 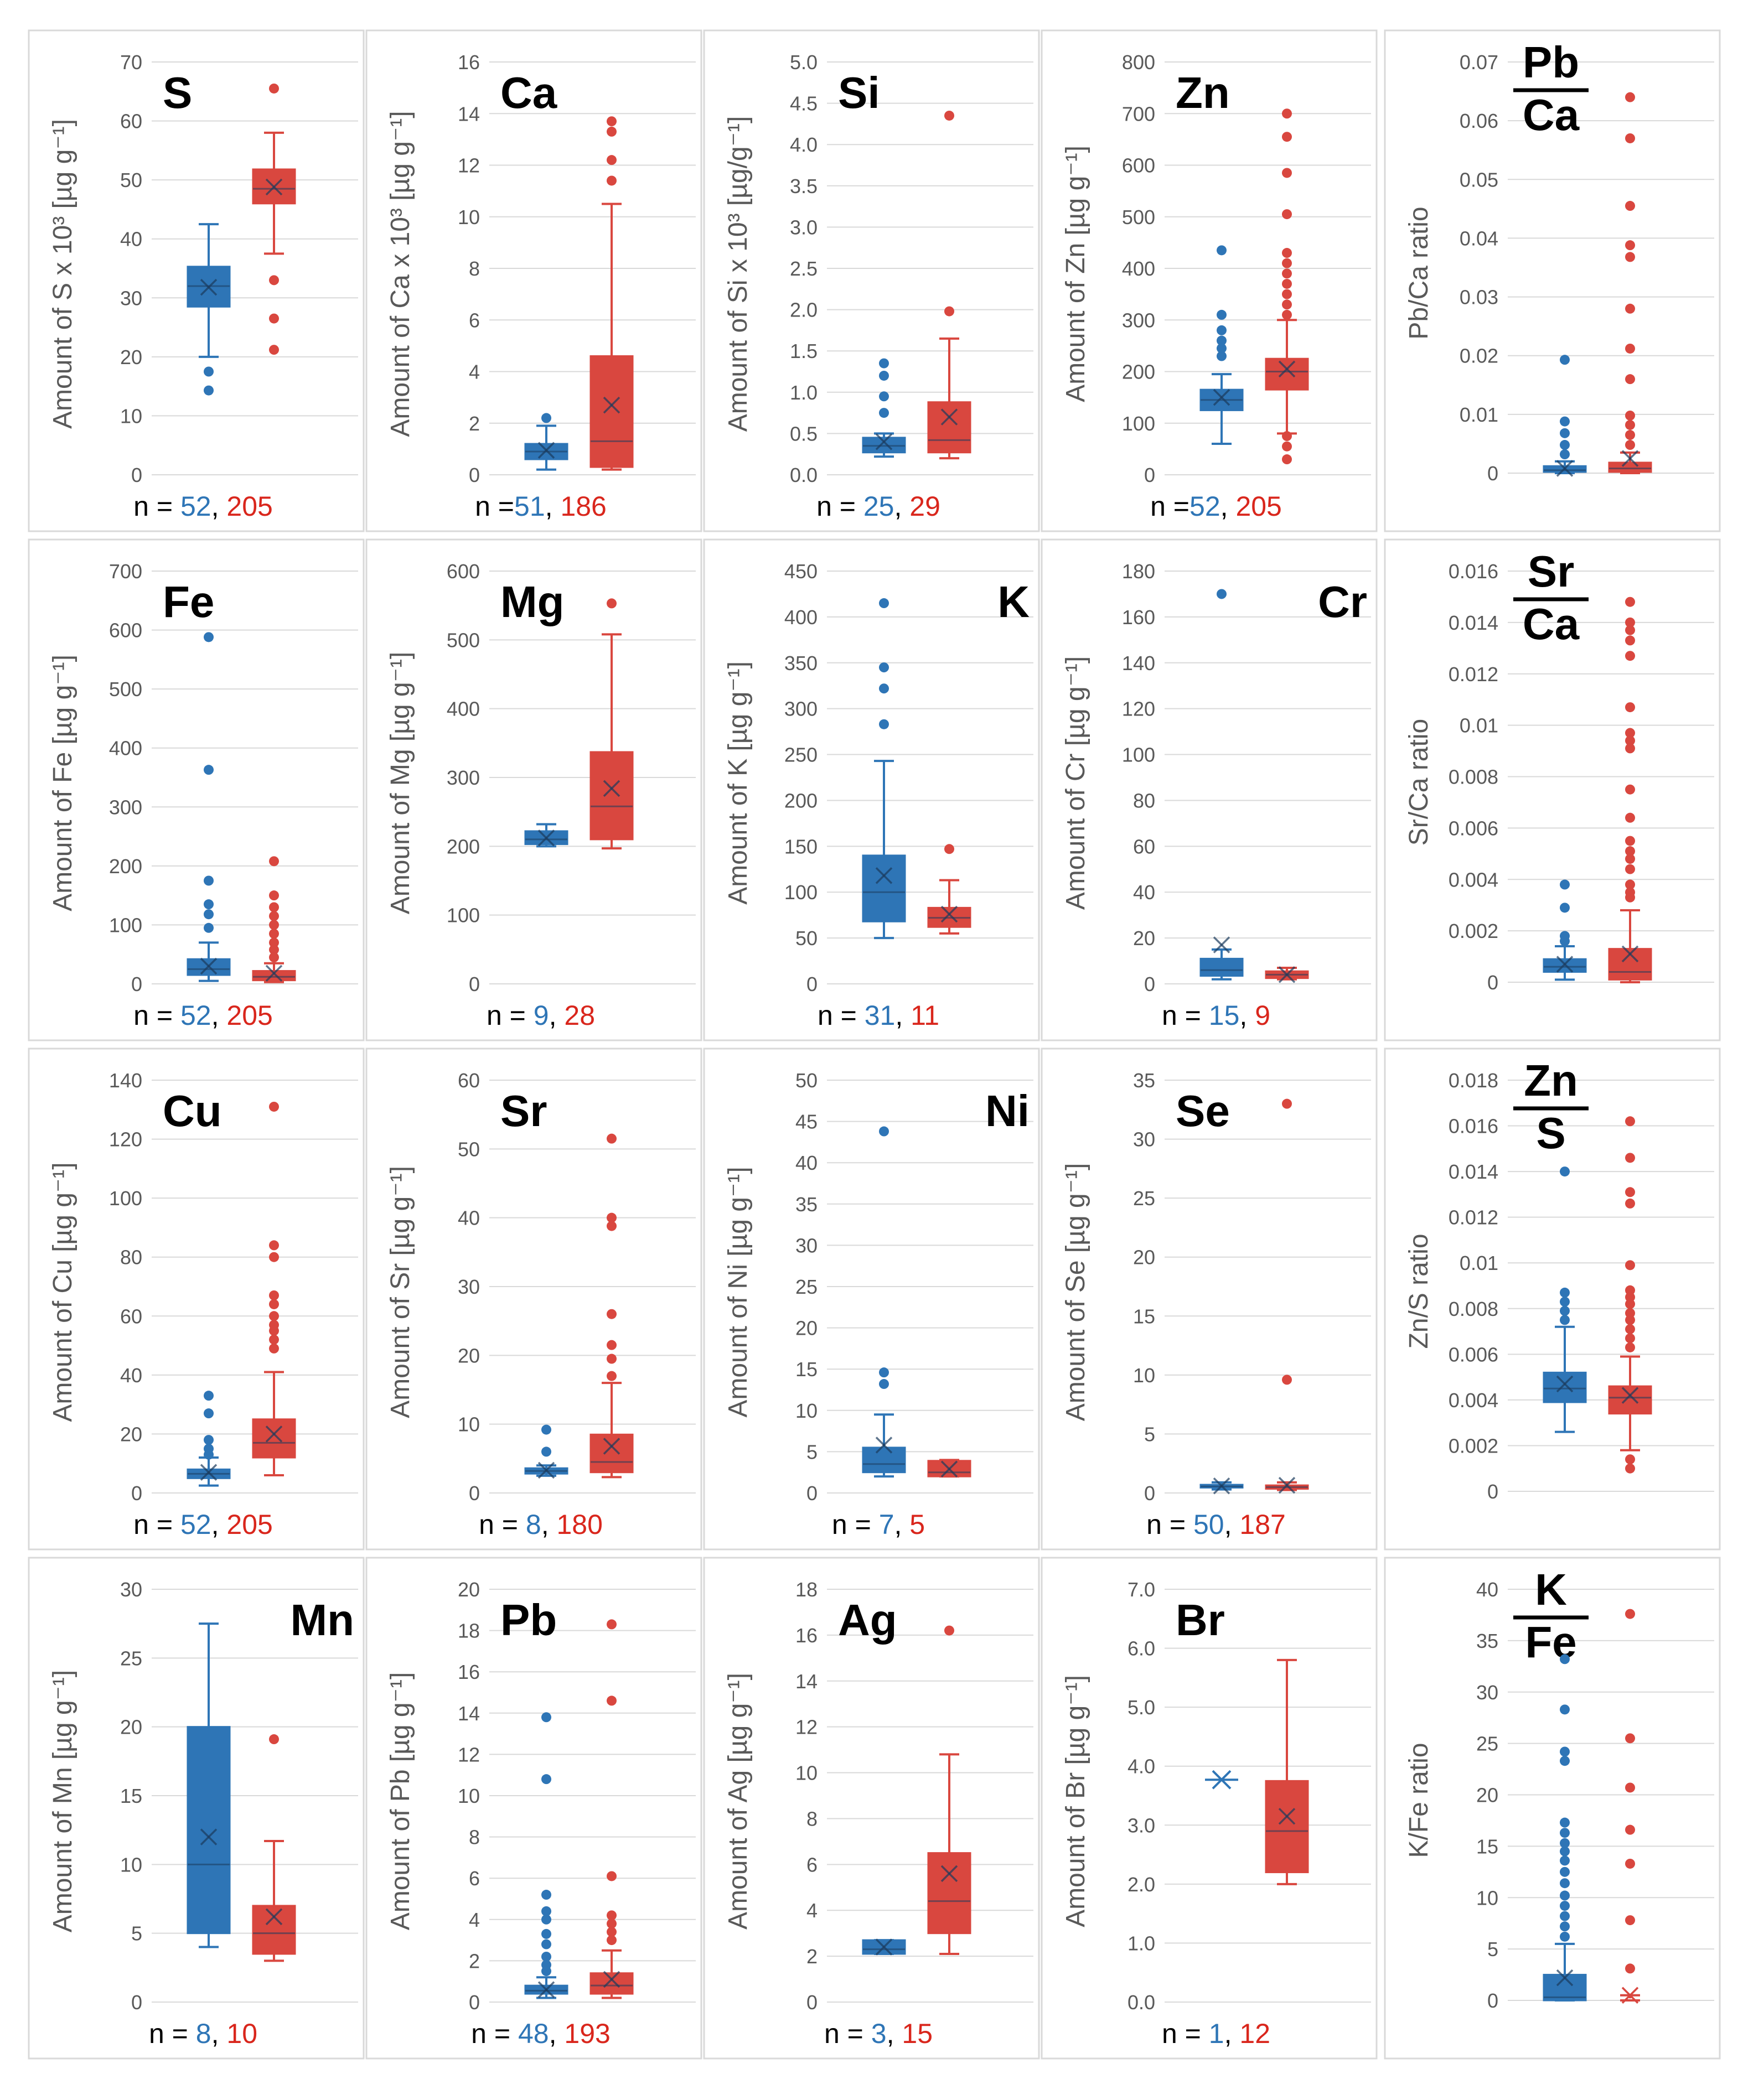 I want to click on y-tick-label: 0.014, so click(x=1473, y=623).